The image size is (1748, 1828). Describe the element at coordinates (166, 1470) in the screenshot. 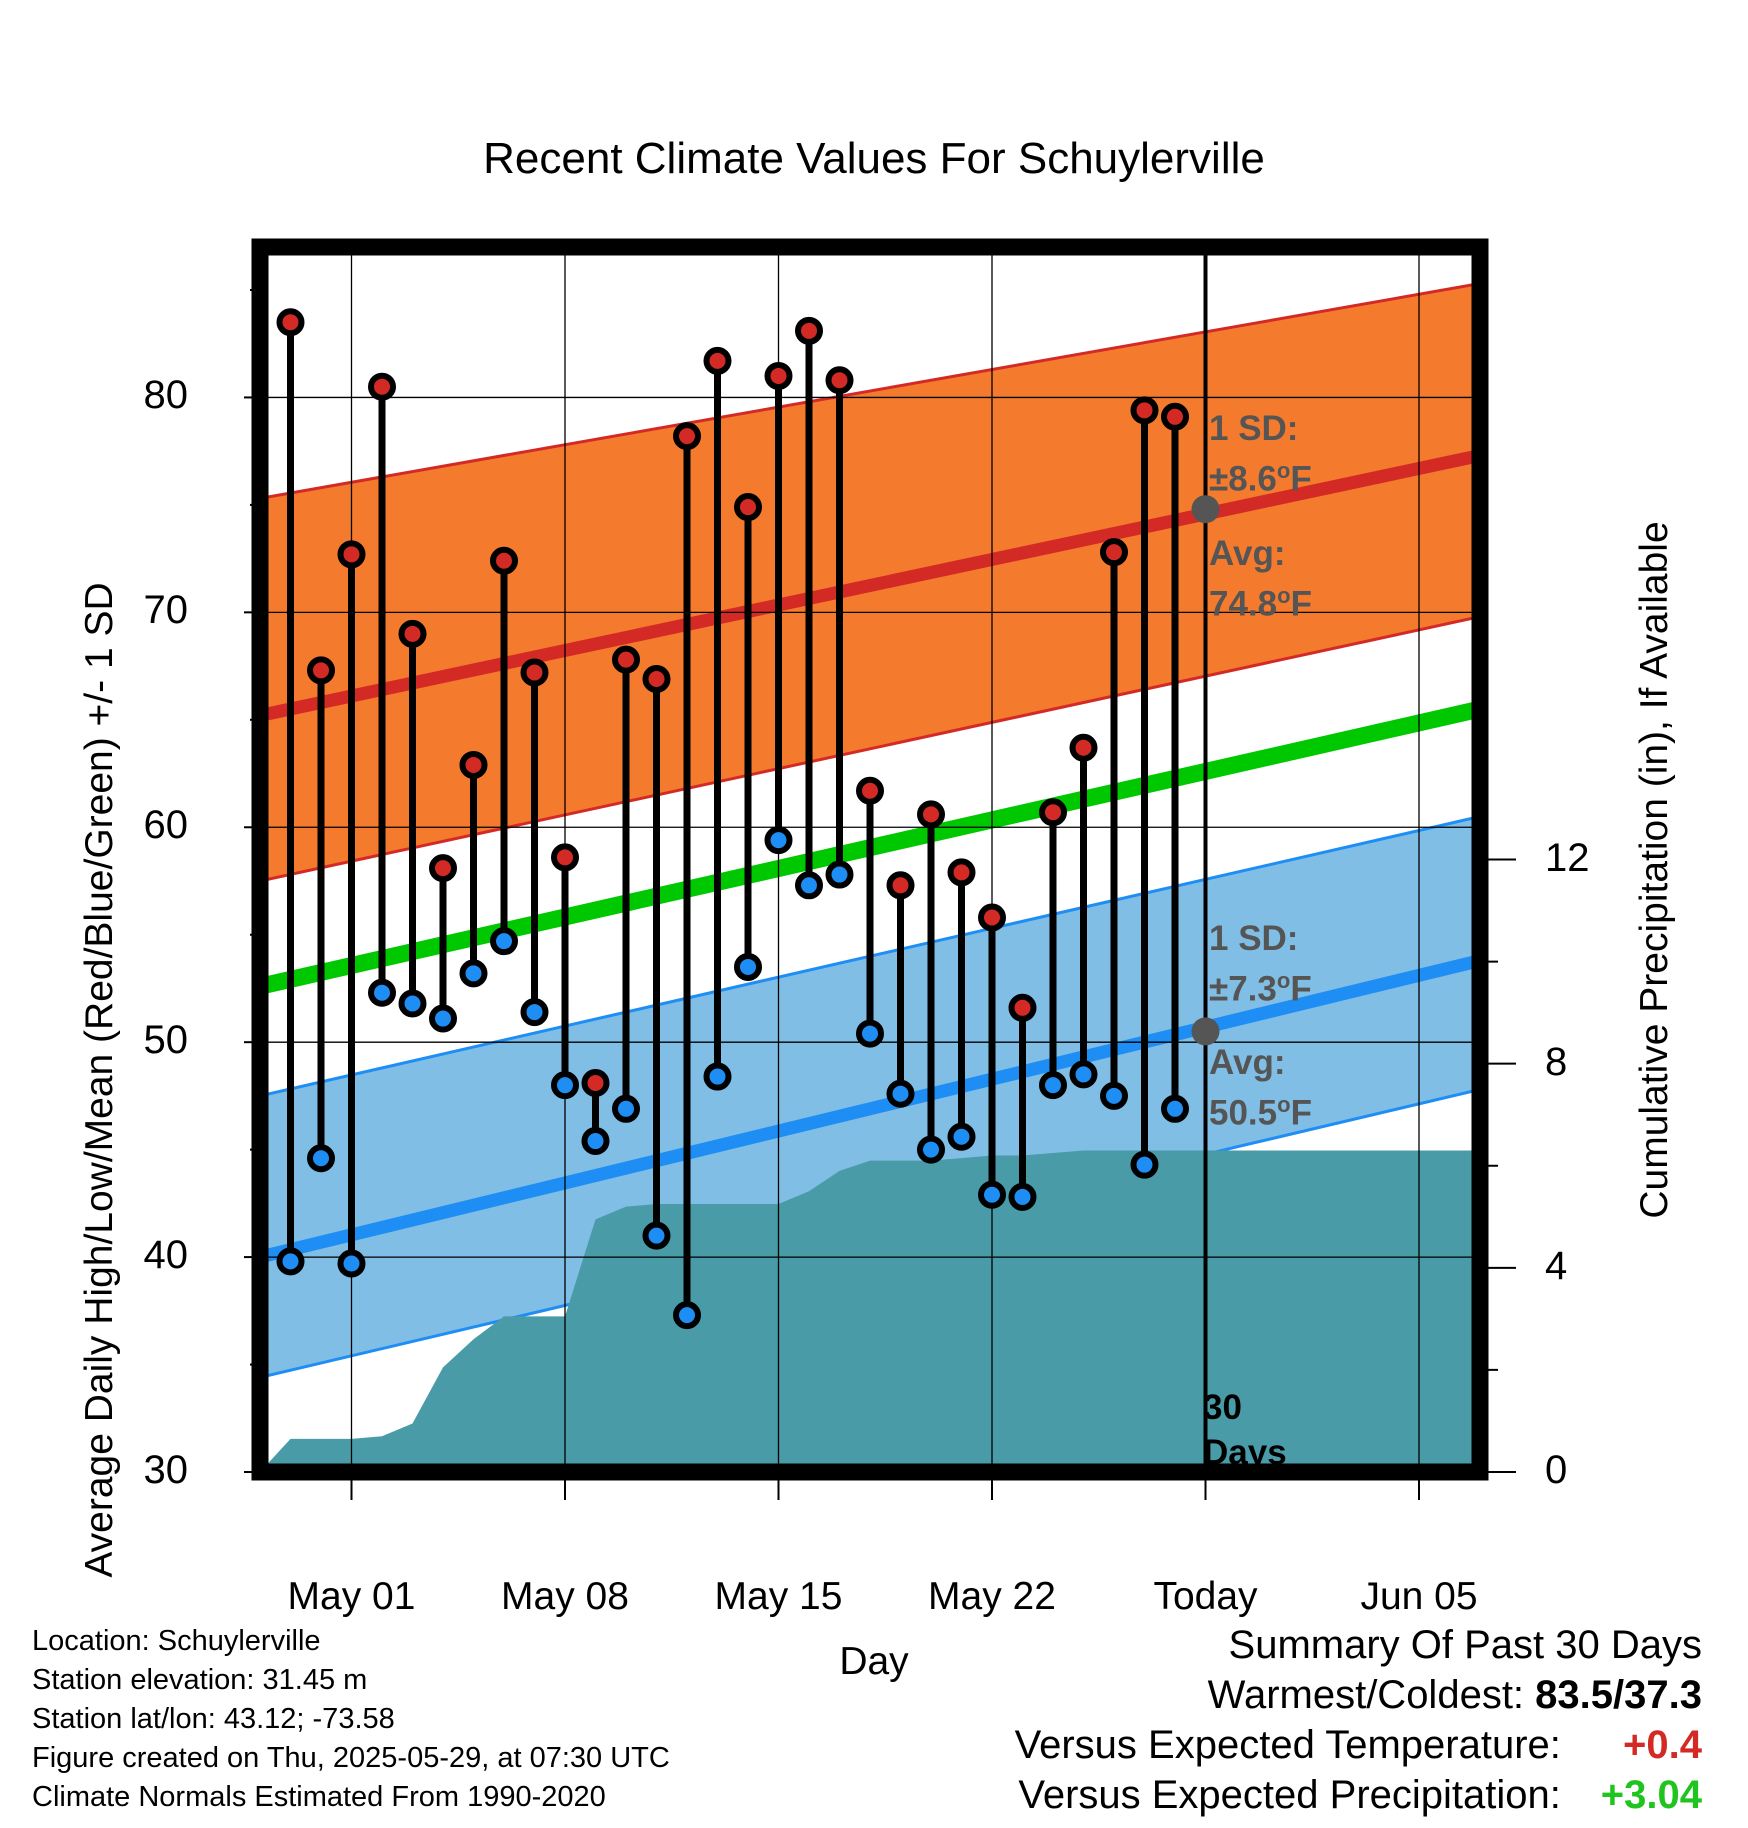

I see `y-tick-label: 30` at that location.